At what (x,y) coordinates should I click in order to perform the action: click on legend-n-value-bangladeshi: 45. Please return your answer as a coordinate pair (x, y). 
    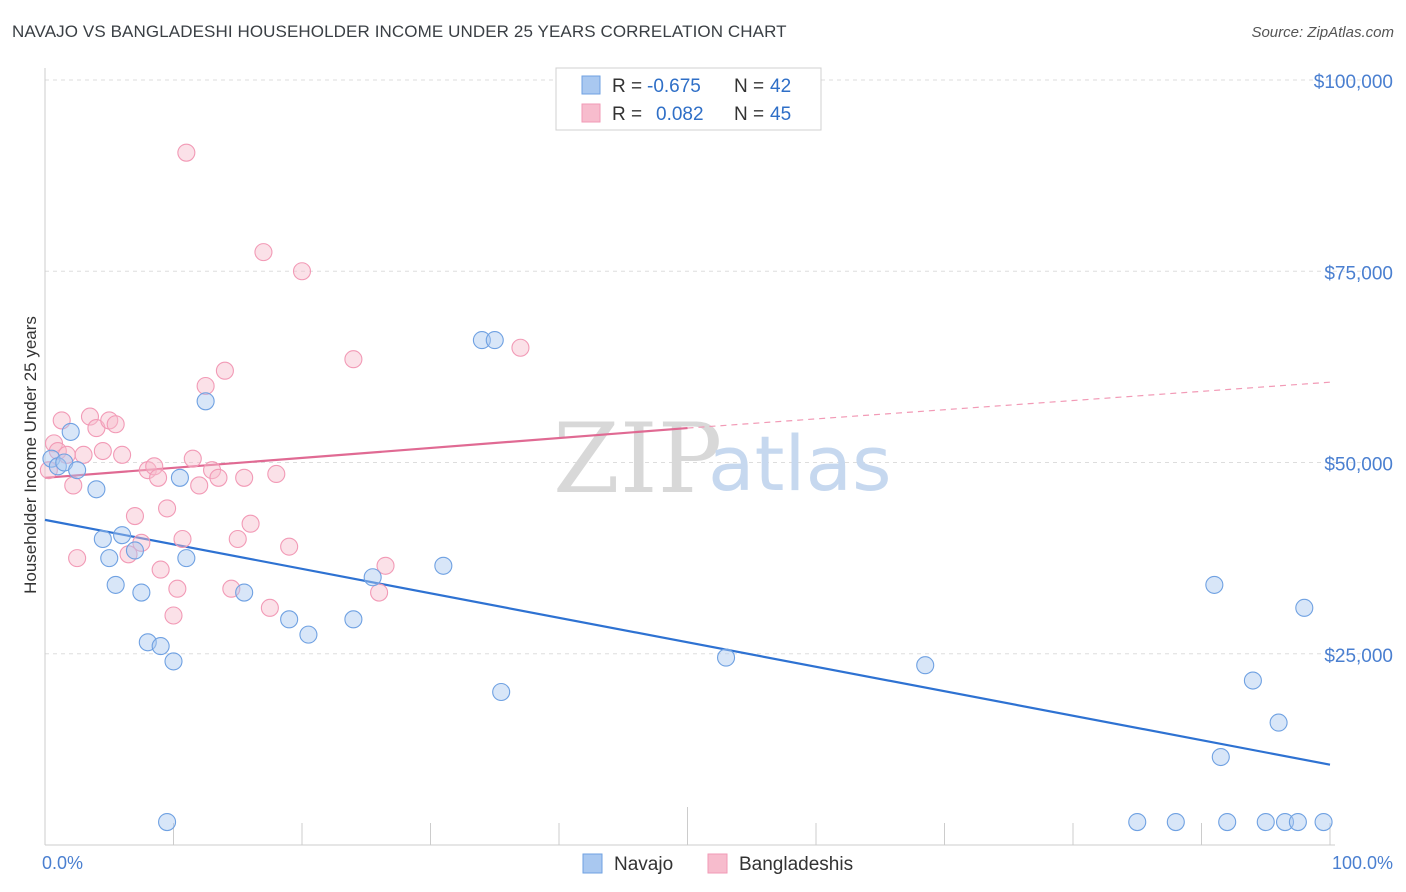
    Looking at the image, I should click on (780, 114).